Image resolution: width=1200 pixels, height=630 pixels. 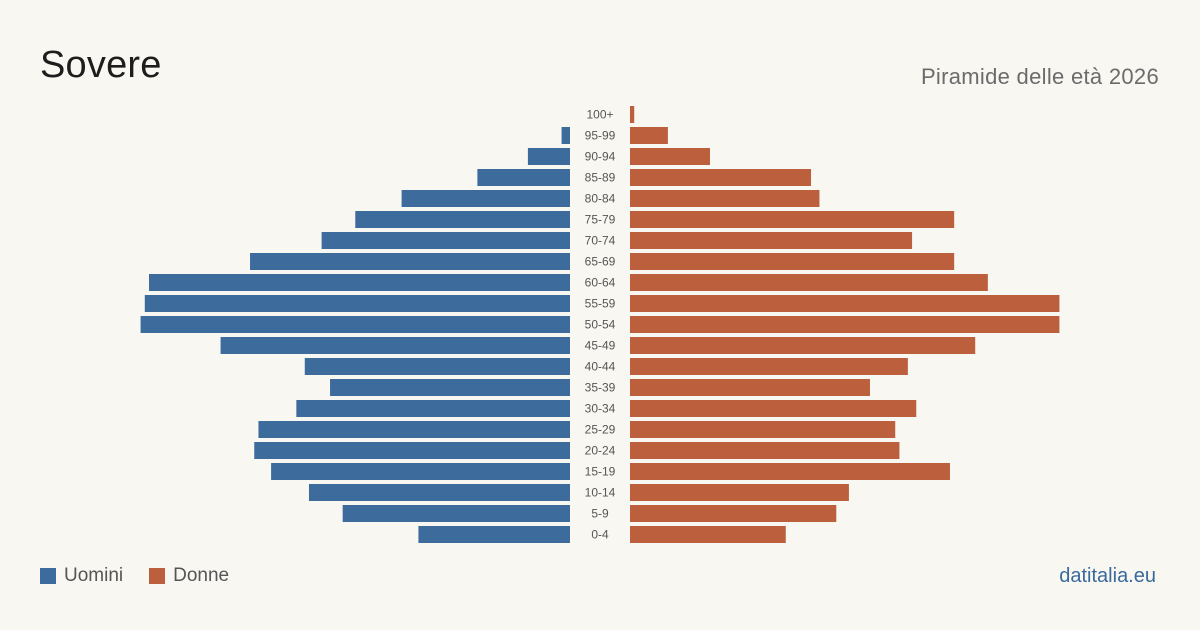 I want to click on age-label-0-4: 0-4, so click(x=600, y=535).